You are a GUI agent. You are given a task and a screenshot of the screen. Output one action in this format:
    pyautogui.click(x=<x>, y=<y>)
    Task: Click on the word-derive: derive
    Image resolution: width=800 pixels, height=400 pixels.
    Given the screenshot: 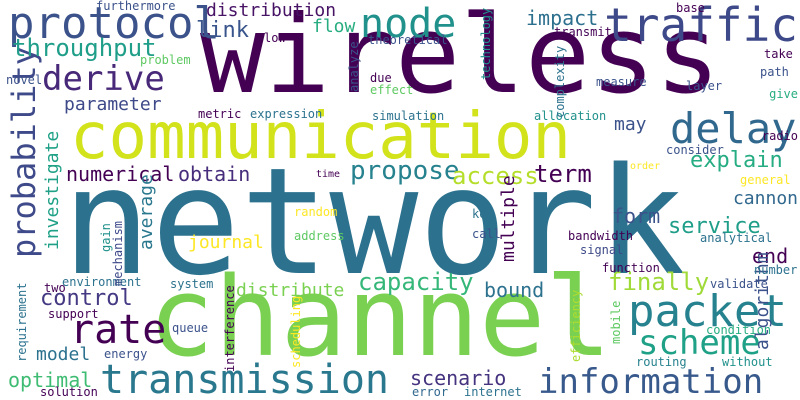 What is the action you would take?
    pyautogui.click(x=103, y=79)
    